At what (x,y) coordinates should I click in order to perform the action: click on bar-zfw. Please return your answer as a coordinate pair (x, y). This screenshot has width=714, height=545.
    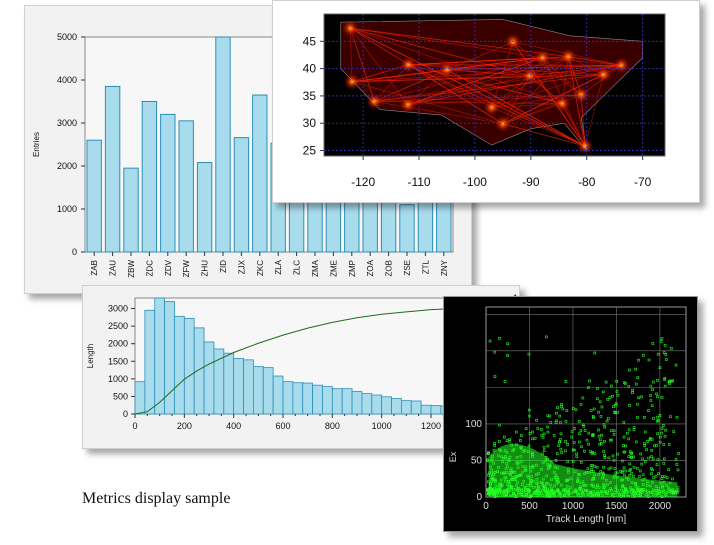
    Looking at the image, I should click on (186, 186).